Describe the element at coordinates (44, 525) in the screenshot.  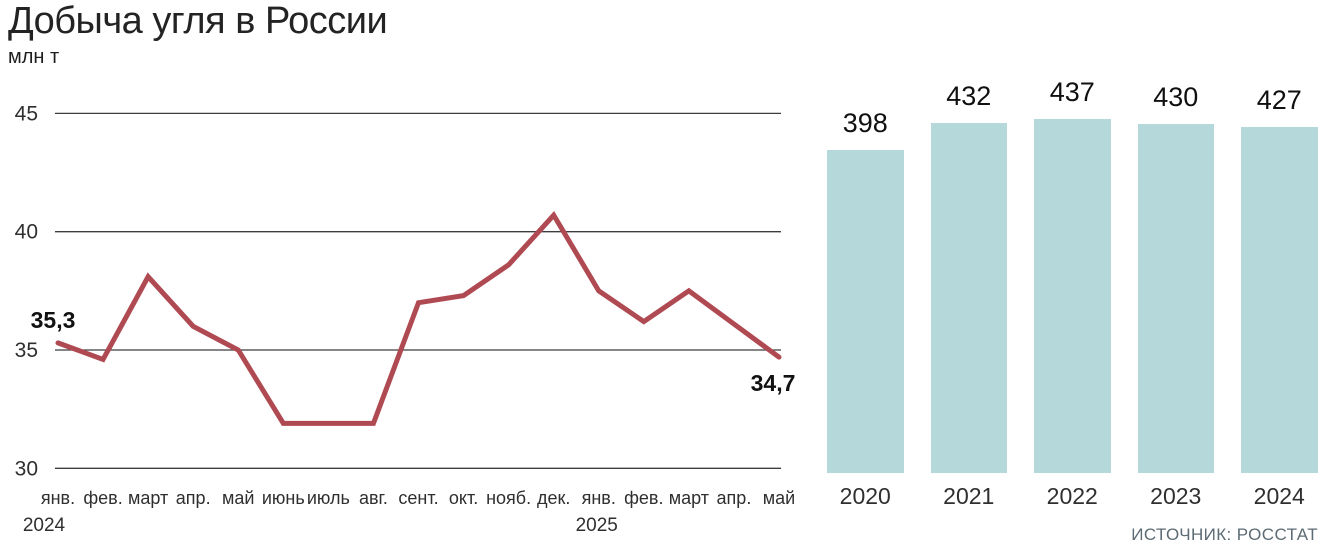
I see `year-label: 2024` at that location.